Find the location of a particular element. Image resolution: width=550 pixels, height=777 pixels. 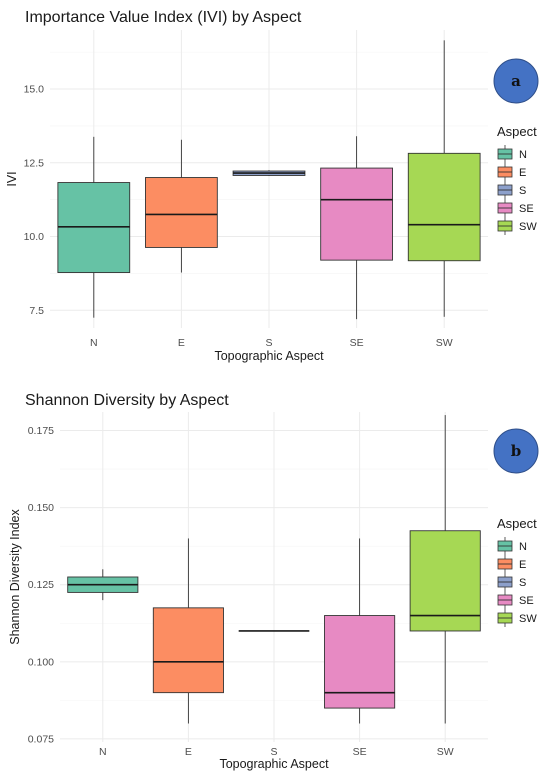

y-tick-label: 0.075 is located at coordinates (41, 739).